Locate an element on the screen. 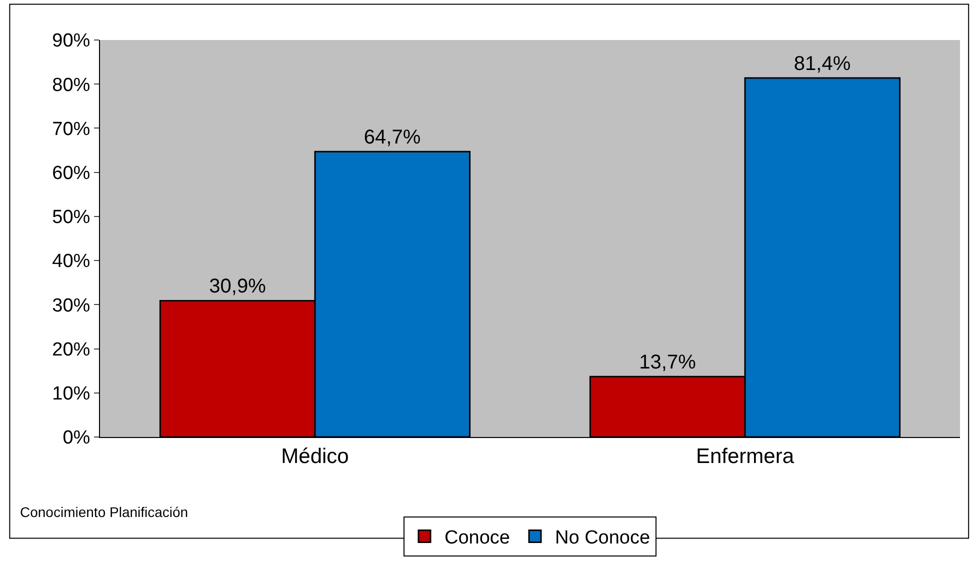 The width and height of the screenshot is (976, 569). legend-label: Conoce is located at coordinates (477, 538).